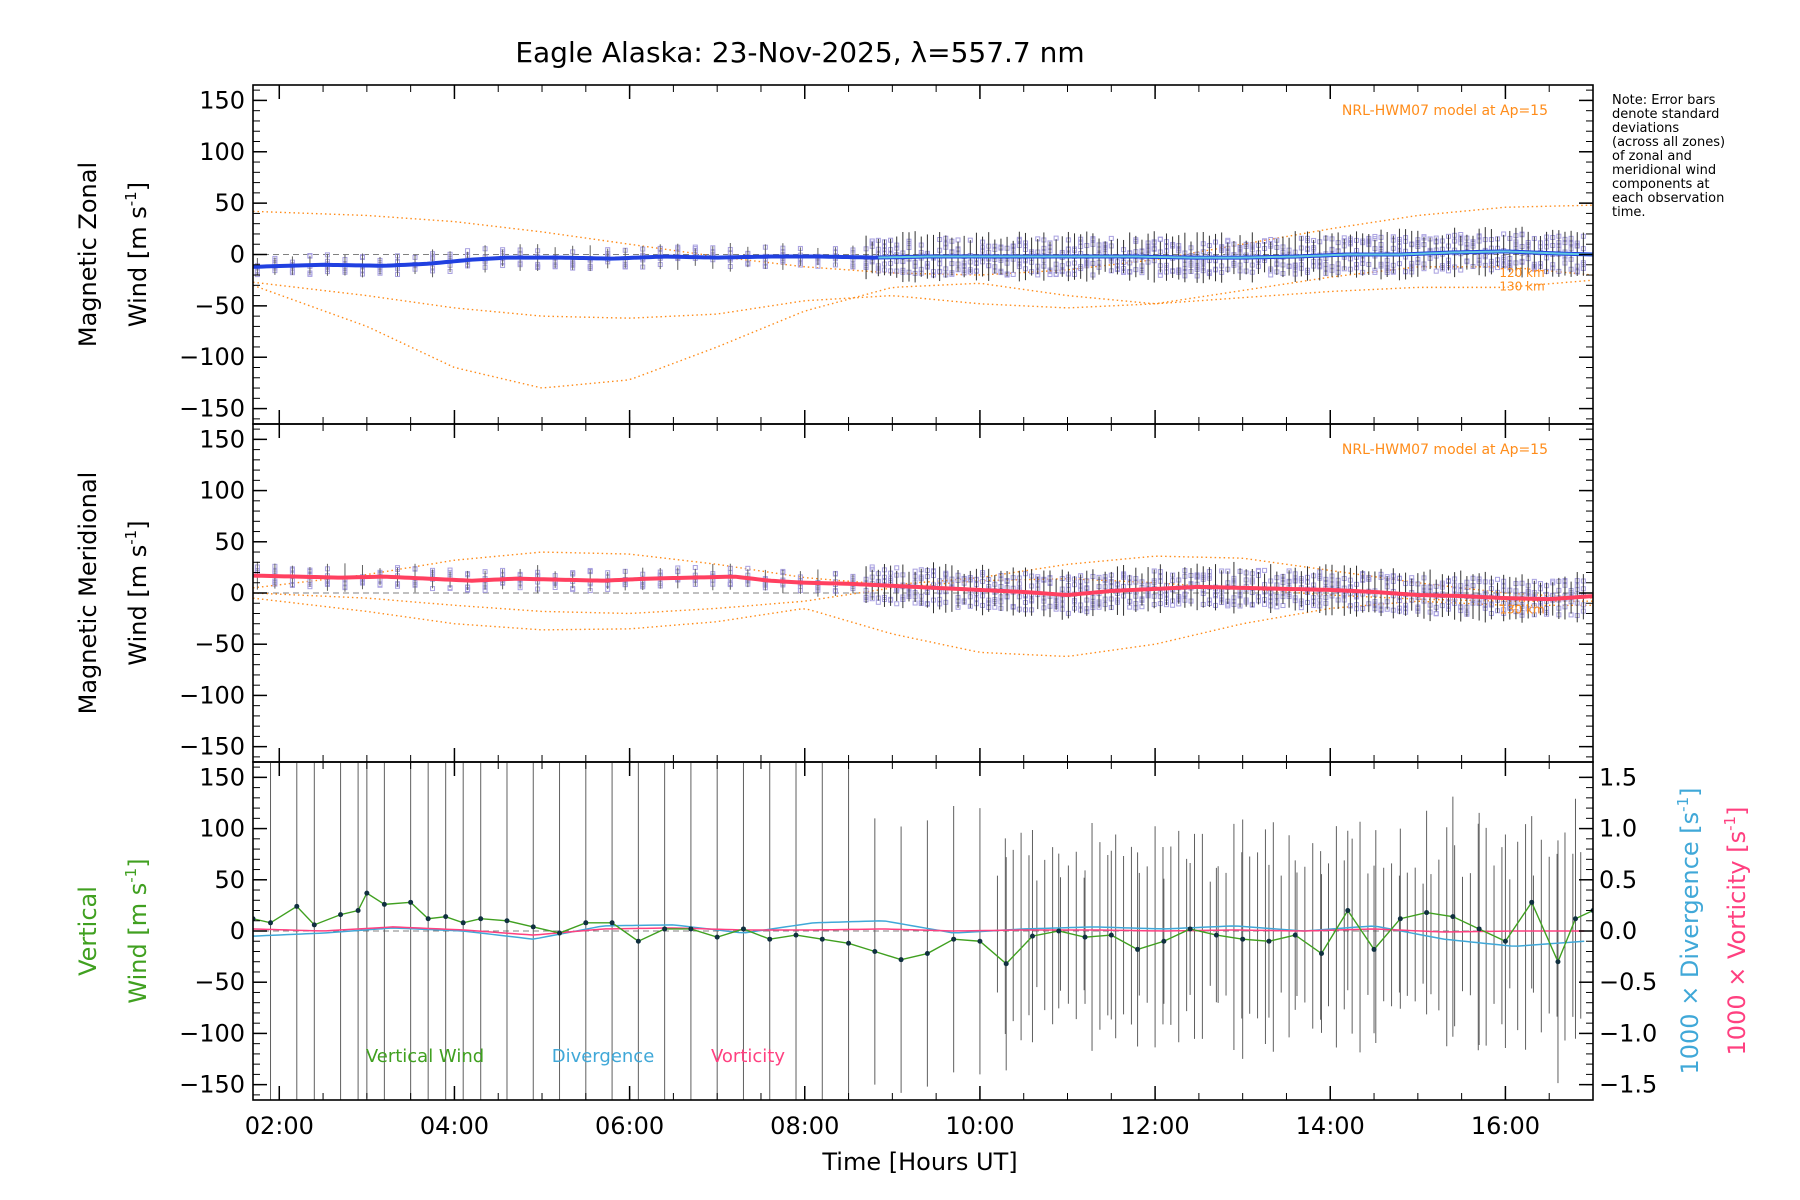 This screenshot has width=1800, height=1200. I want to click on x-tick-label: 08:00, so click(804, 1126).